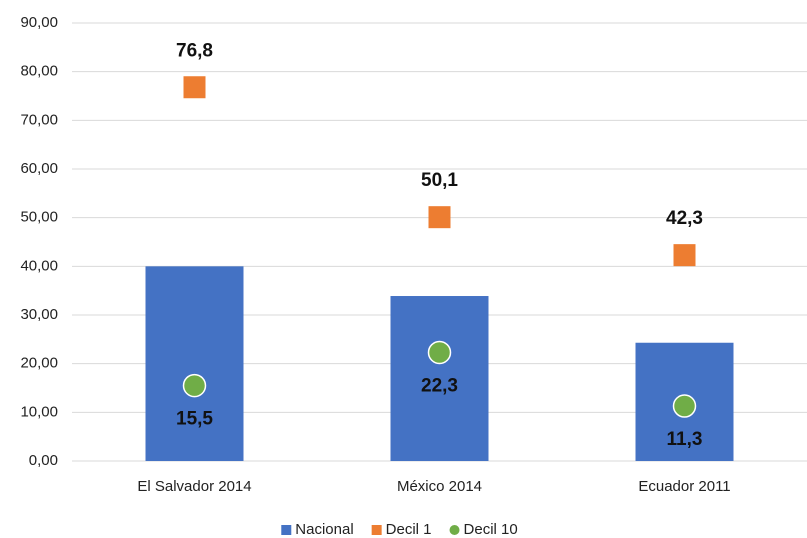 This screenshot has width=807, height=538. Describe the element at coordinates (194, 50) in the screenshot. I see `data-label: 76,8` at that location.